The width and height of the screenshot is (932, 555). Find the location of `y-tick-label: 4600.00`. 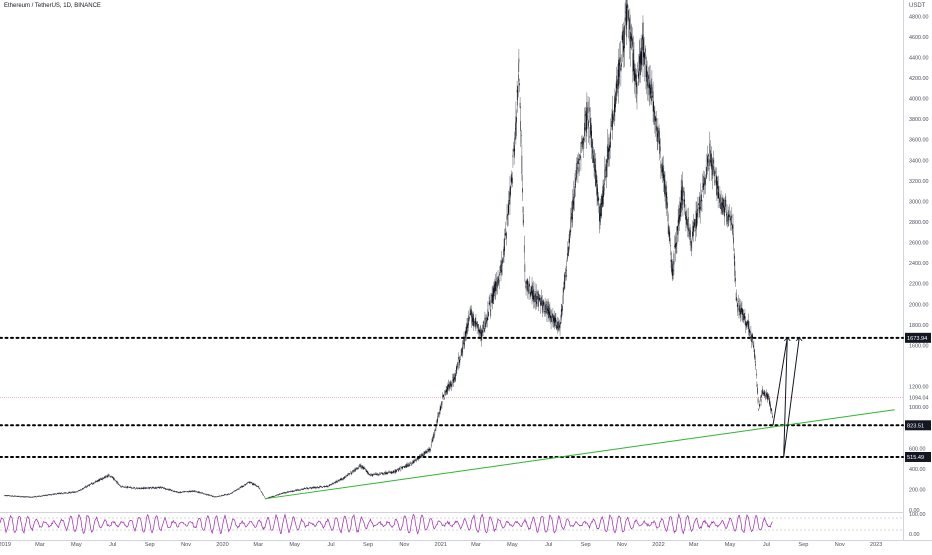

y-tick-label: 4600.00 is located at coordinates (919, 38).